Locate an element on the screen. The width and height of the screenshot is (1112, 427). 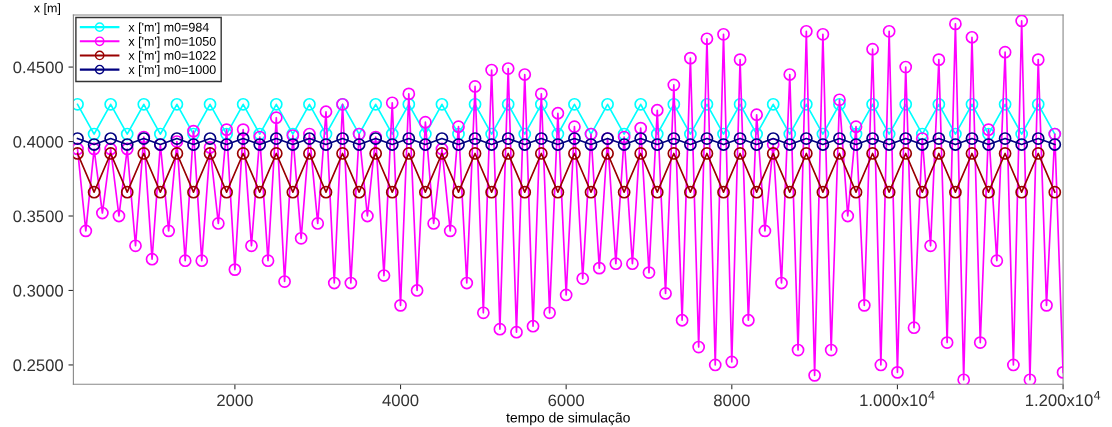
y-tick-label: 0.3000 is located at coordinates (38, 290).